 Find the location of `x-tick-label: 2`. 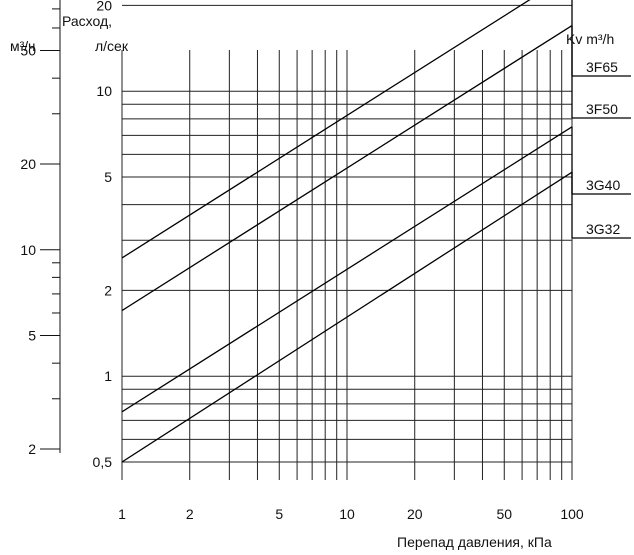

x-tick-label: 2 is located at coordinates (190, 514).